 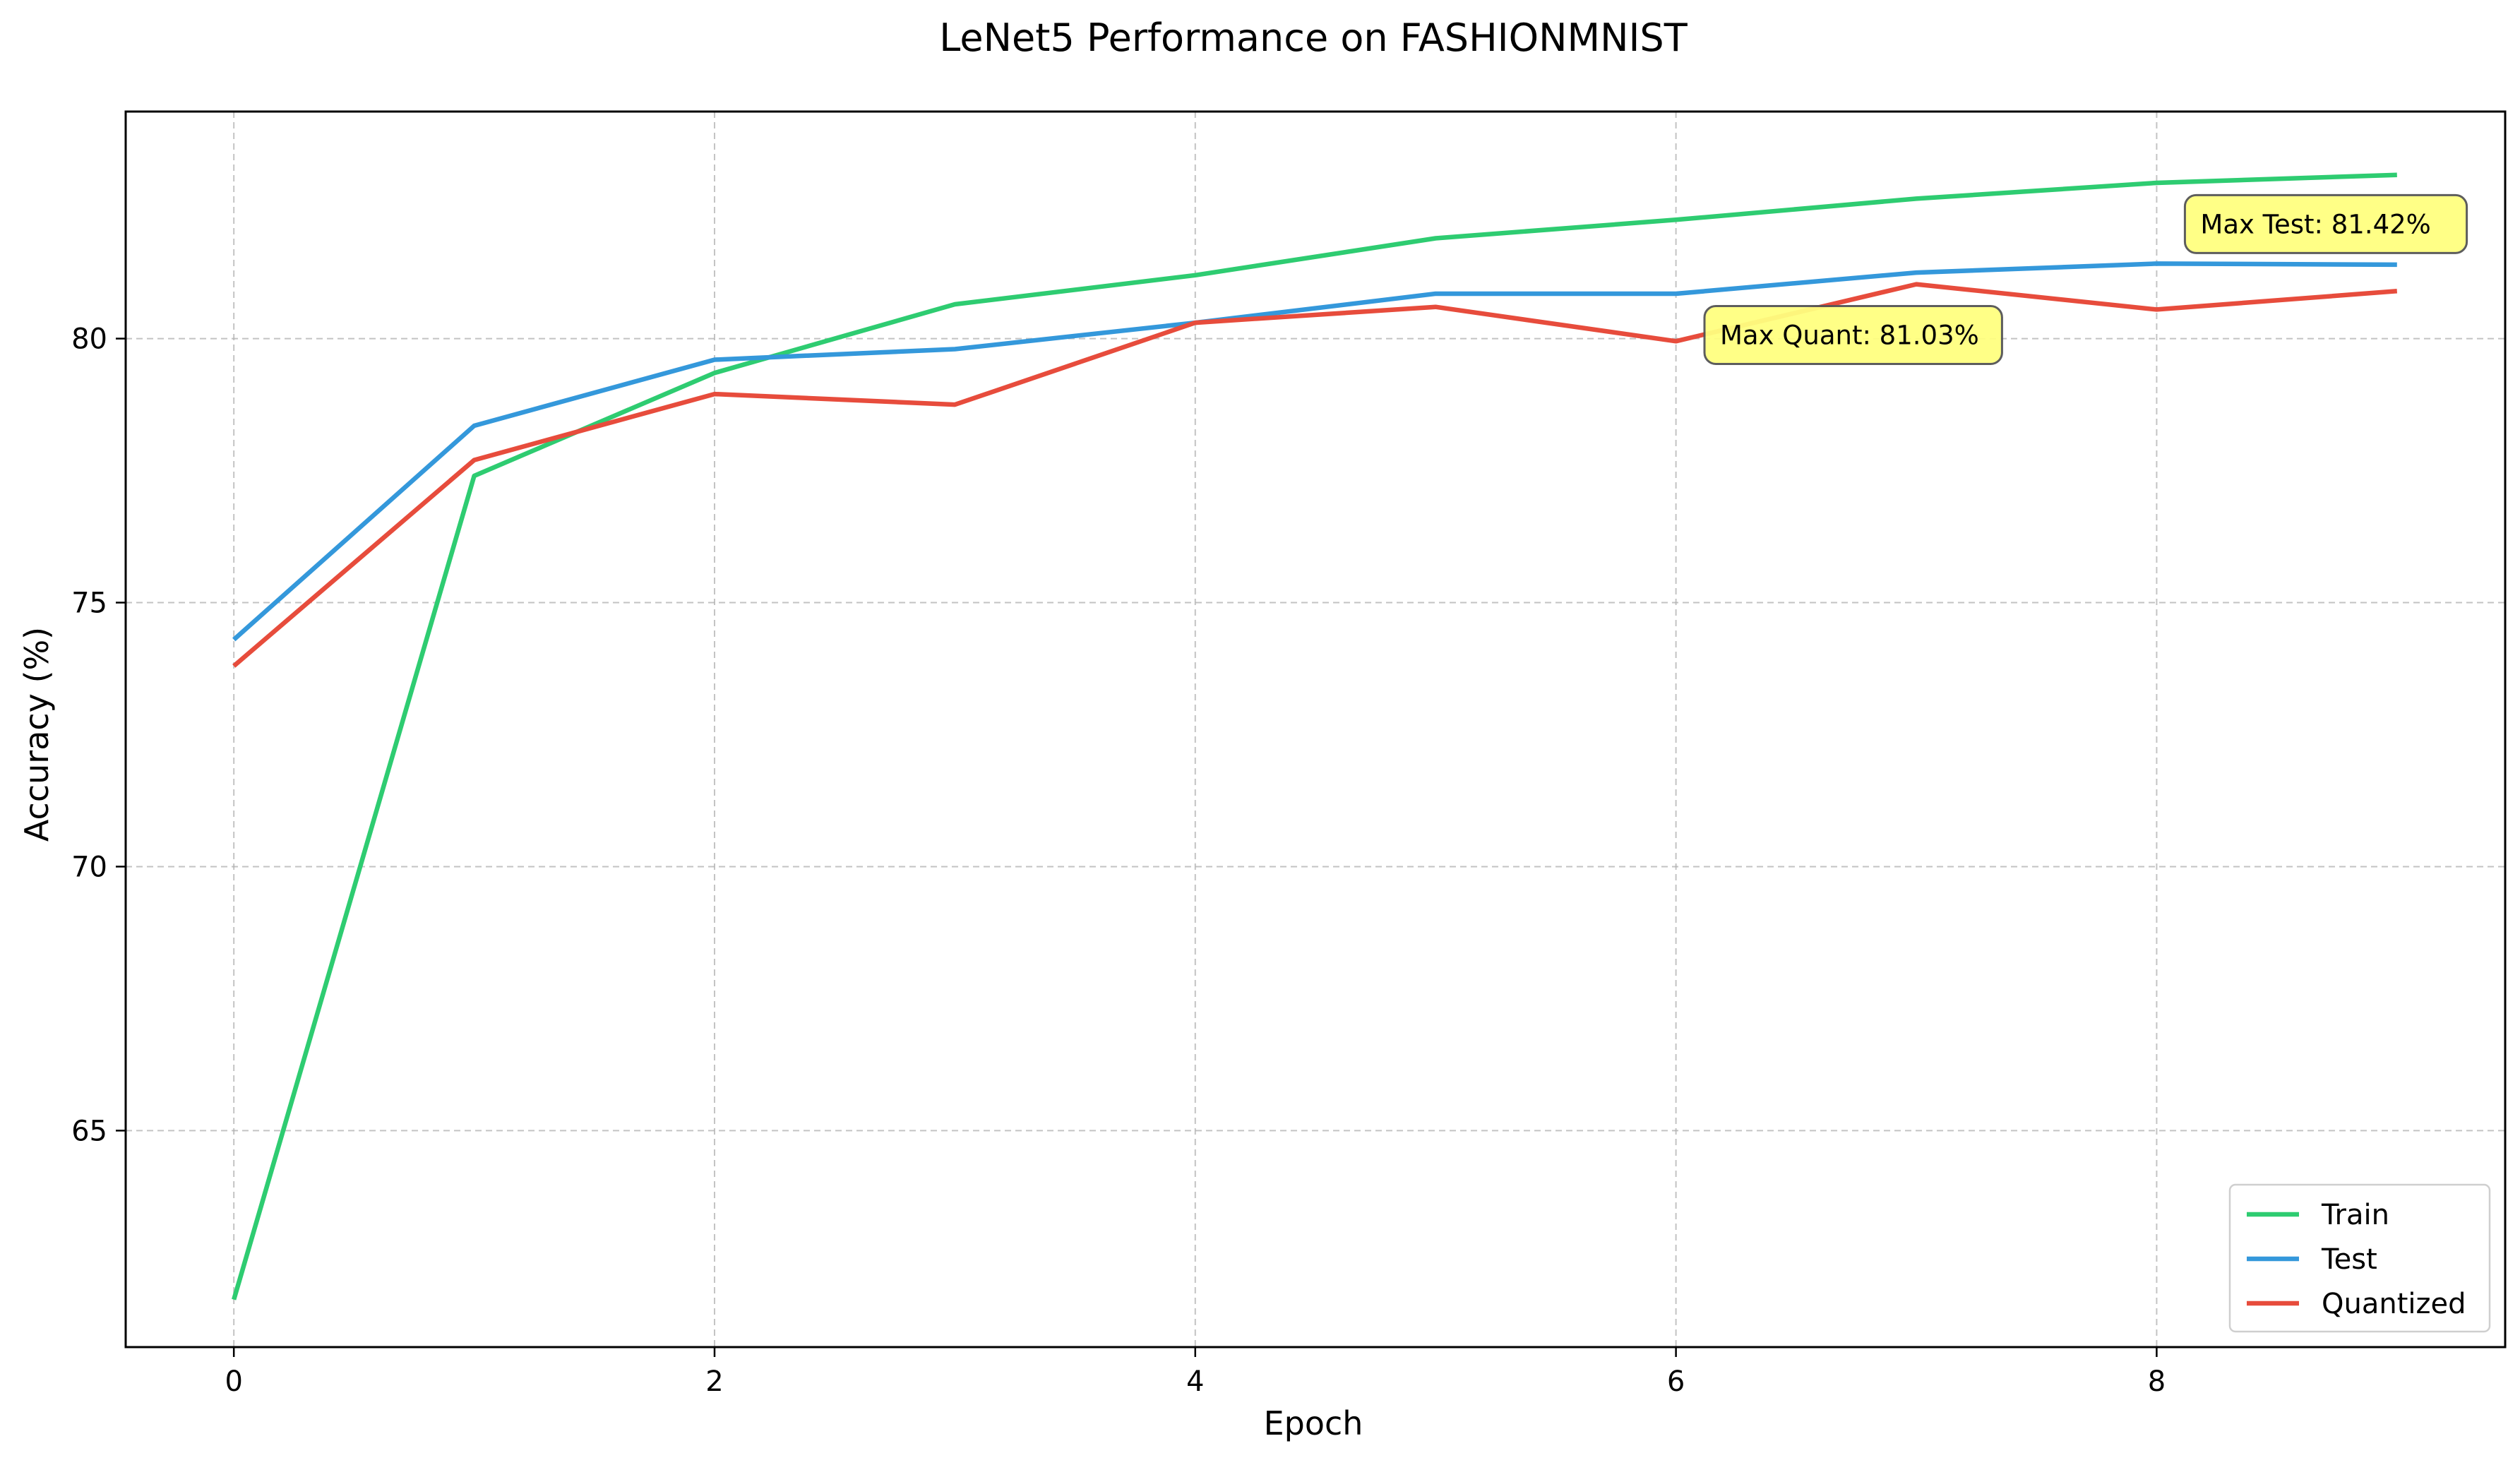 I want to click on legend-label-test: Test, so click(x=2349, y=1259).